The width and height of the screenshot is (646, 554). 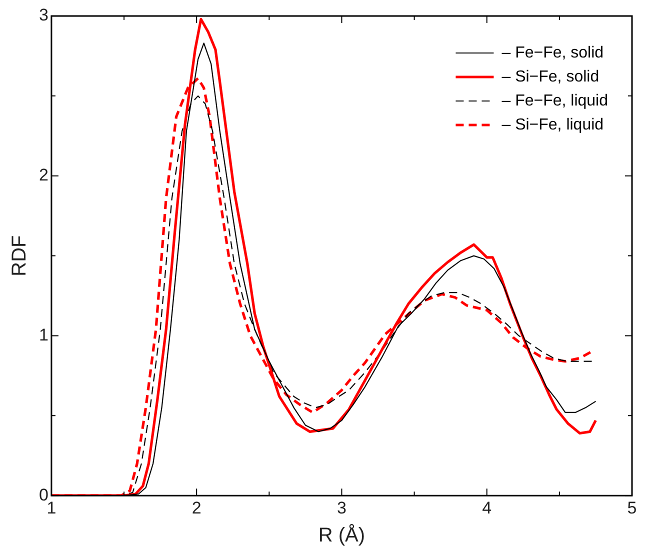 What do you see at coordinates (43, 494) in the screenshot?
I see `y-tick-label: 0` at bounding box center [43, 494].